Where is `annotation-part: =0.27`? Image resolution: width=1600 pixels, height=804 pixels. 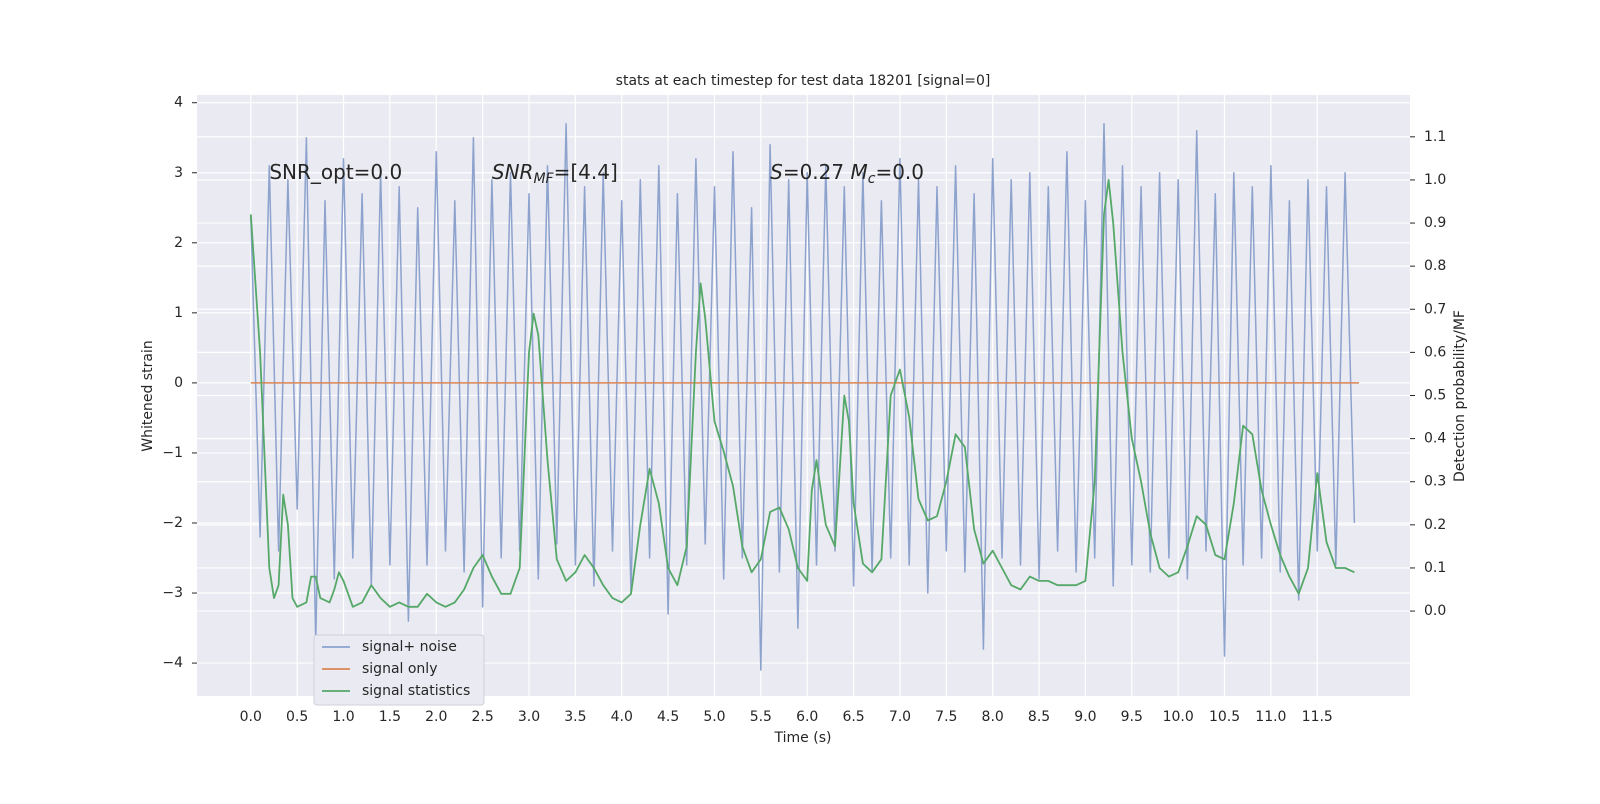
annotation-part: =0.27 is located at coordinates (817, 171).